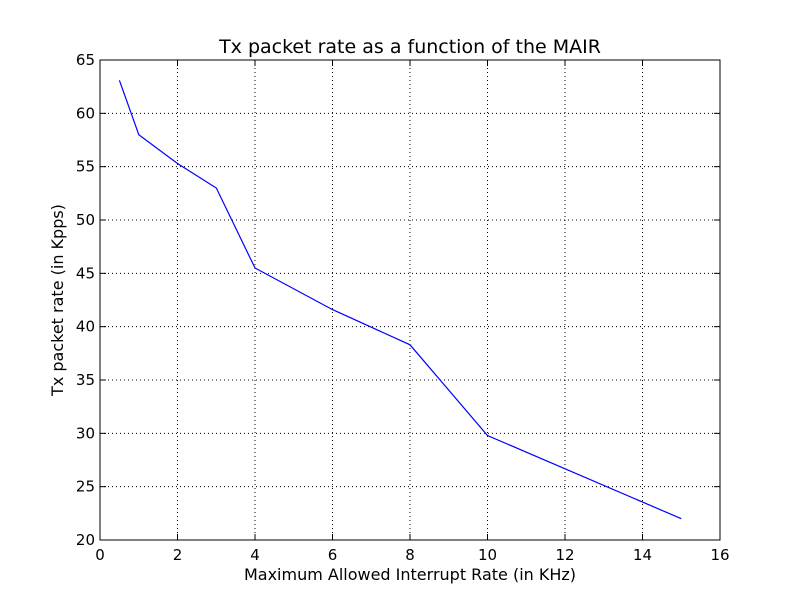 Image resolution: width=800 pixels, height=600 pixels. Describe the element at coordinates (255, 555) in the screenshot. I see `x-tick-label: 4` at that location.